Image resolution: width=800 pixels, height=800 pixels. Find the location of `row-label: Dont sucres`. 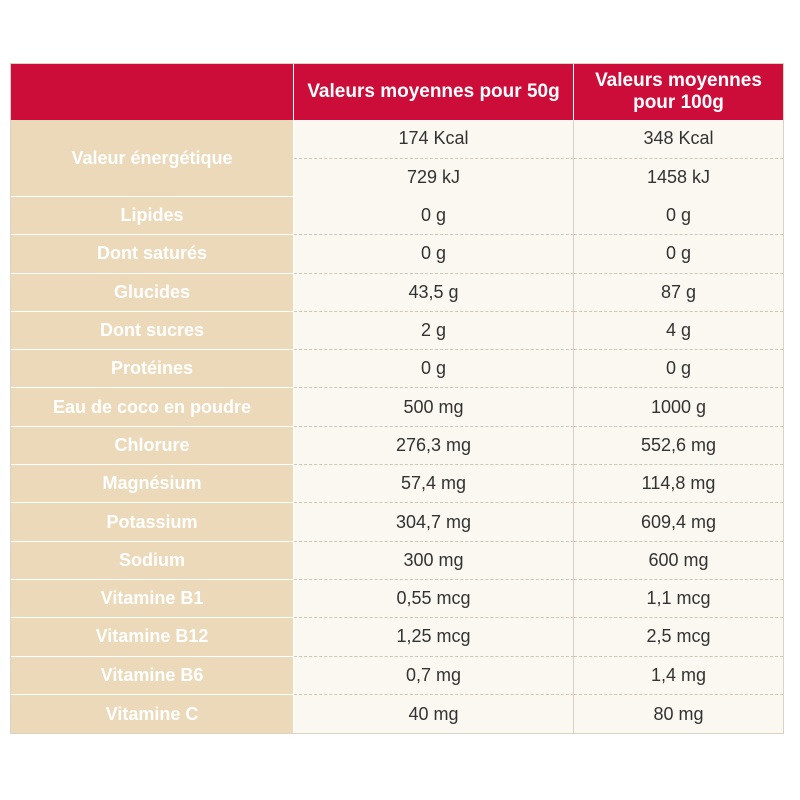

row-label: Dont sucres is located at coordinates (152, 331).